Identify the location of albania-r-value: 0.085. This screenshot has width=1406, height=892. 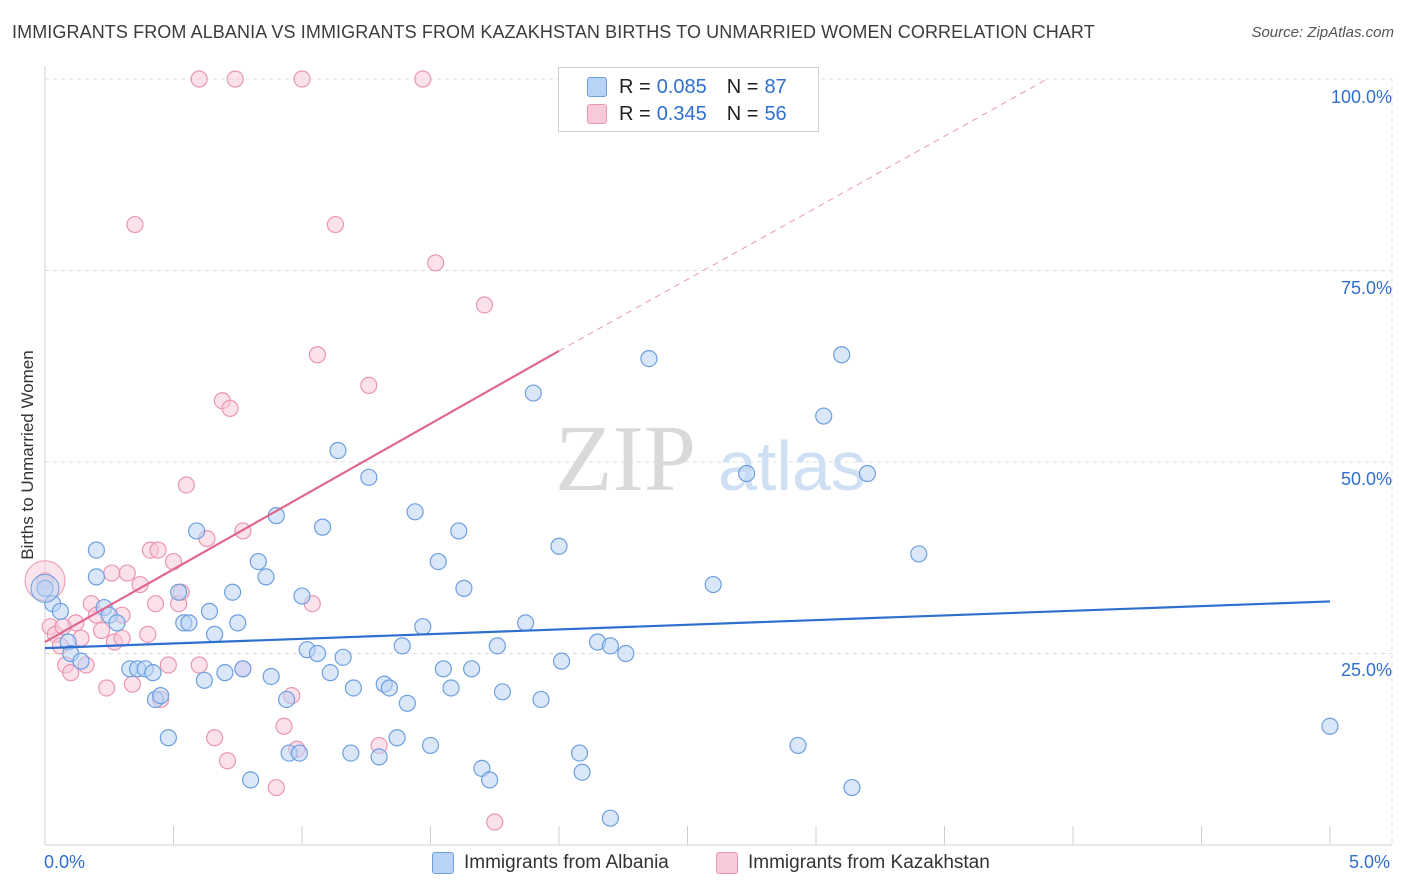
(681, 86).